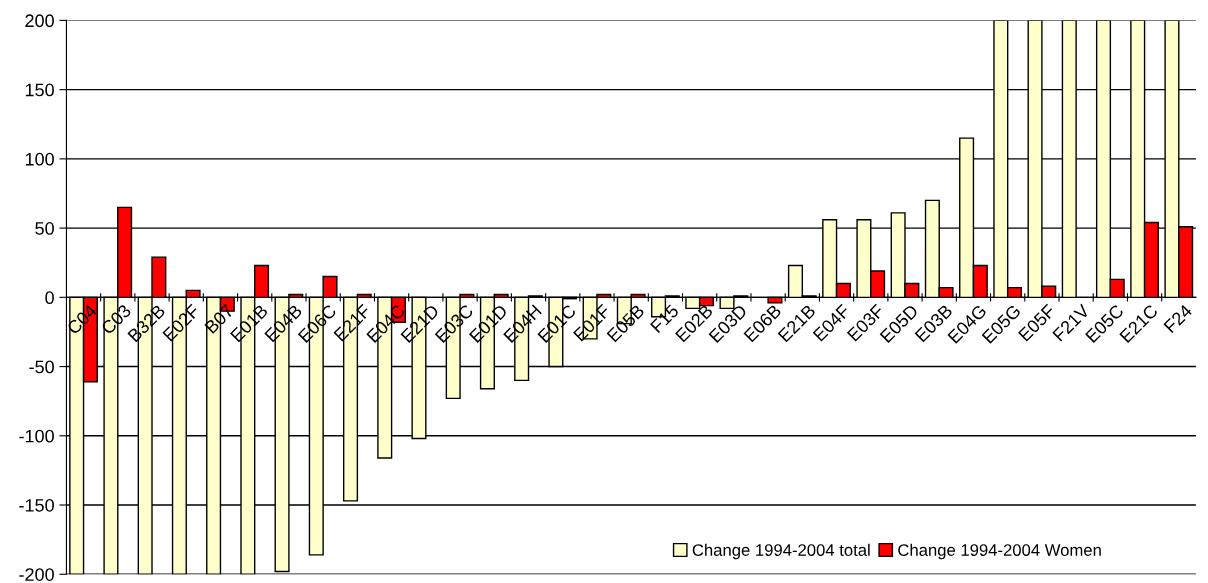 This screenshot has width=1208, height=583. Describe the element at coordinates (39, 90) in the screenshot. I see `y-tick-label: 150` at that location.